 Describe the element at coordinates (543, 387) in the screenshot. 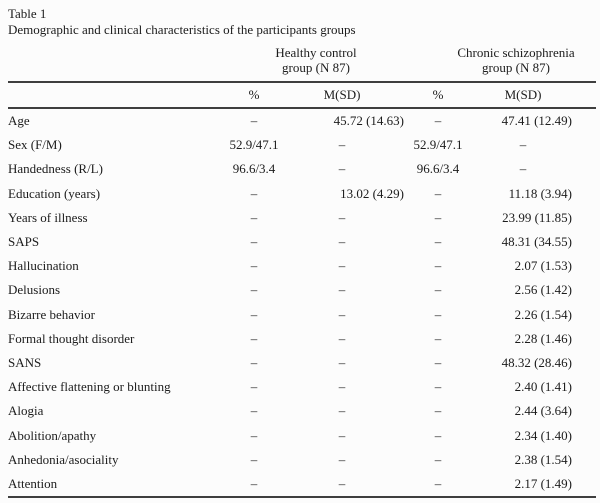

I see `cell-msd-schizophrenia: 2.40 (1.41)` at that location.